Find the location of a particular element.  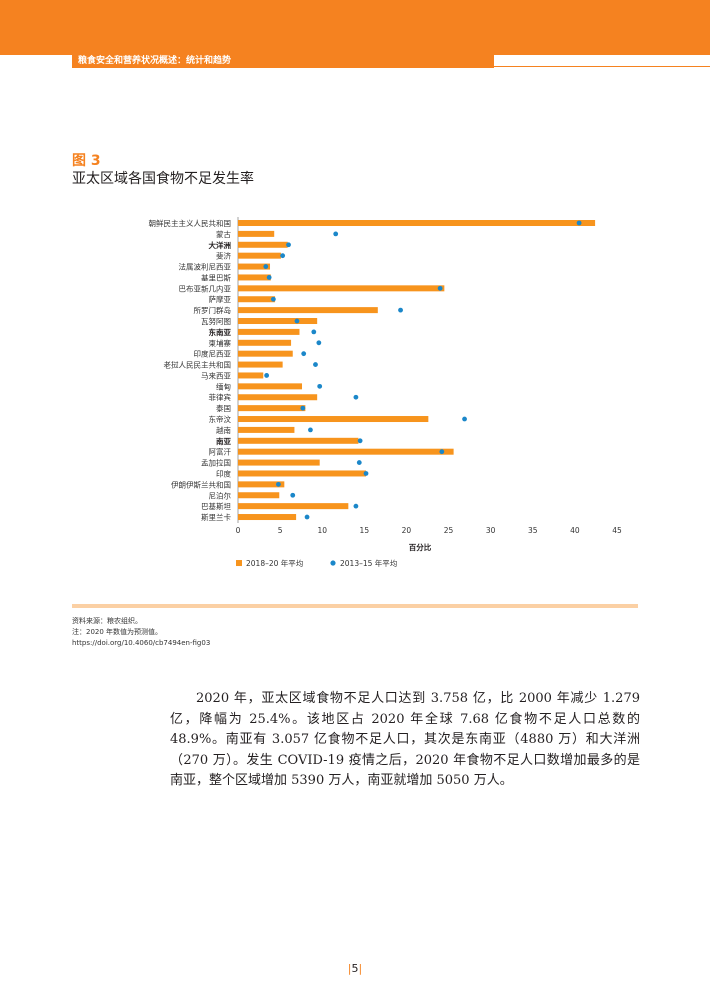

category-label: 瓦努阿图 is located at coordinates (216, 321).